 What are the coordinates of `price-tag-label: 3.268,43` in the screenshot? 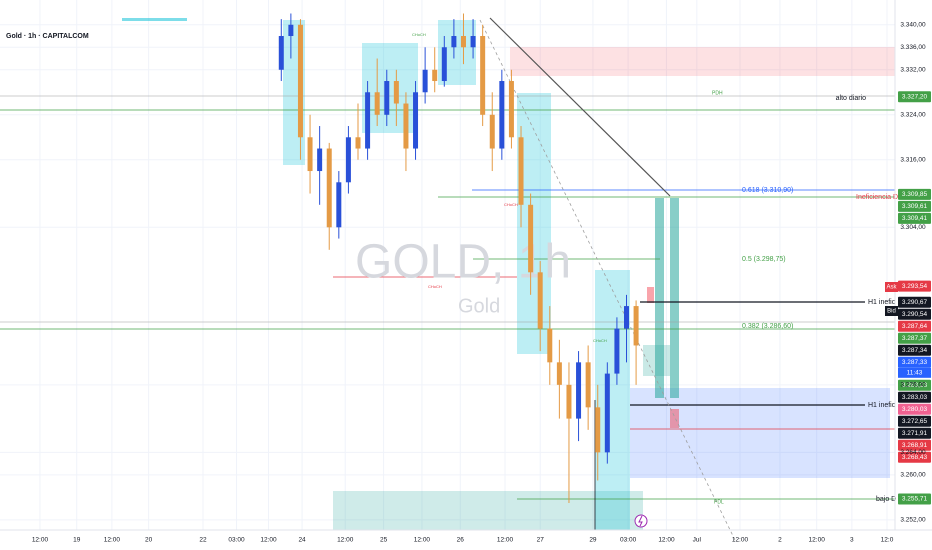 It's located at (915, 457).